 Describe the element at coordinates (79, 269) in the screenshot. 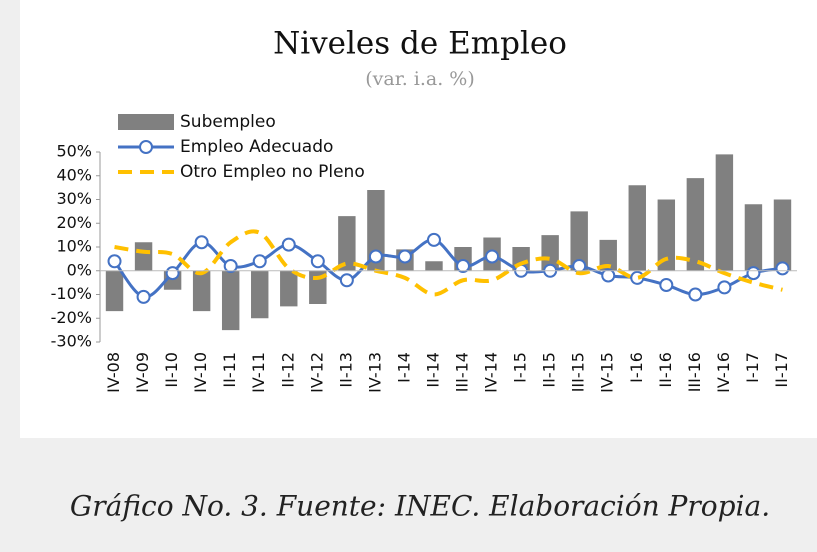

I see `y-tick-label: 0%` at that location.